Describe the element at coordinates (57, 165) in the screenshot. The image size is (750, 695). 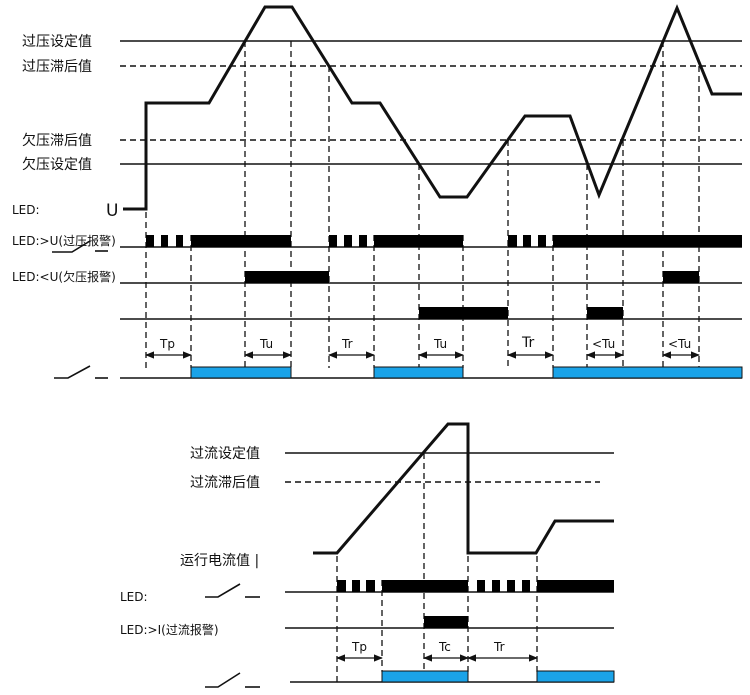
I see `undervoltage-setpoint-label: 欠压设定值` at that location.